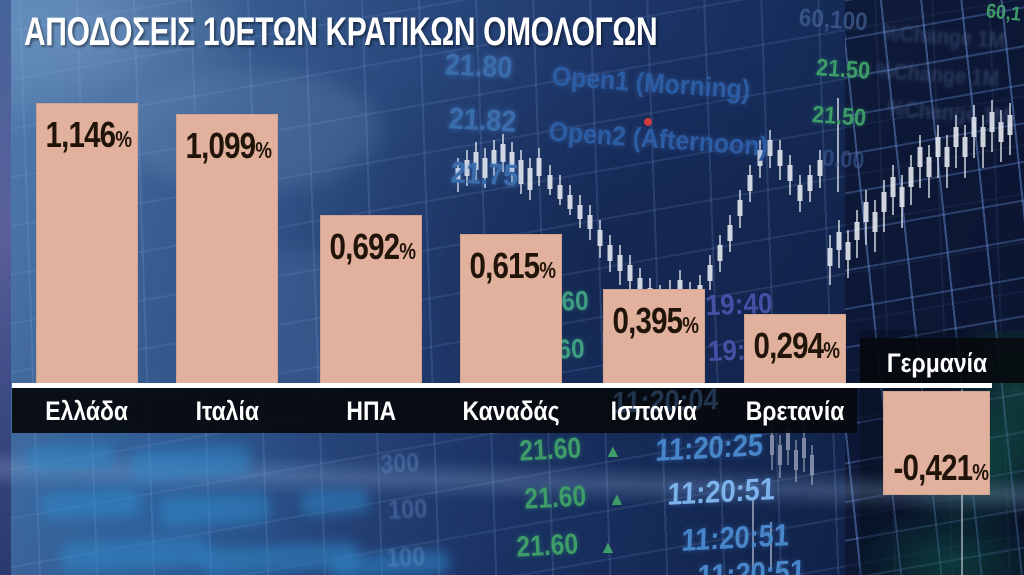  I want to click on bar-value: 0,395%, so click(654, 321).